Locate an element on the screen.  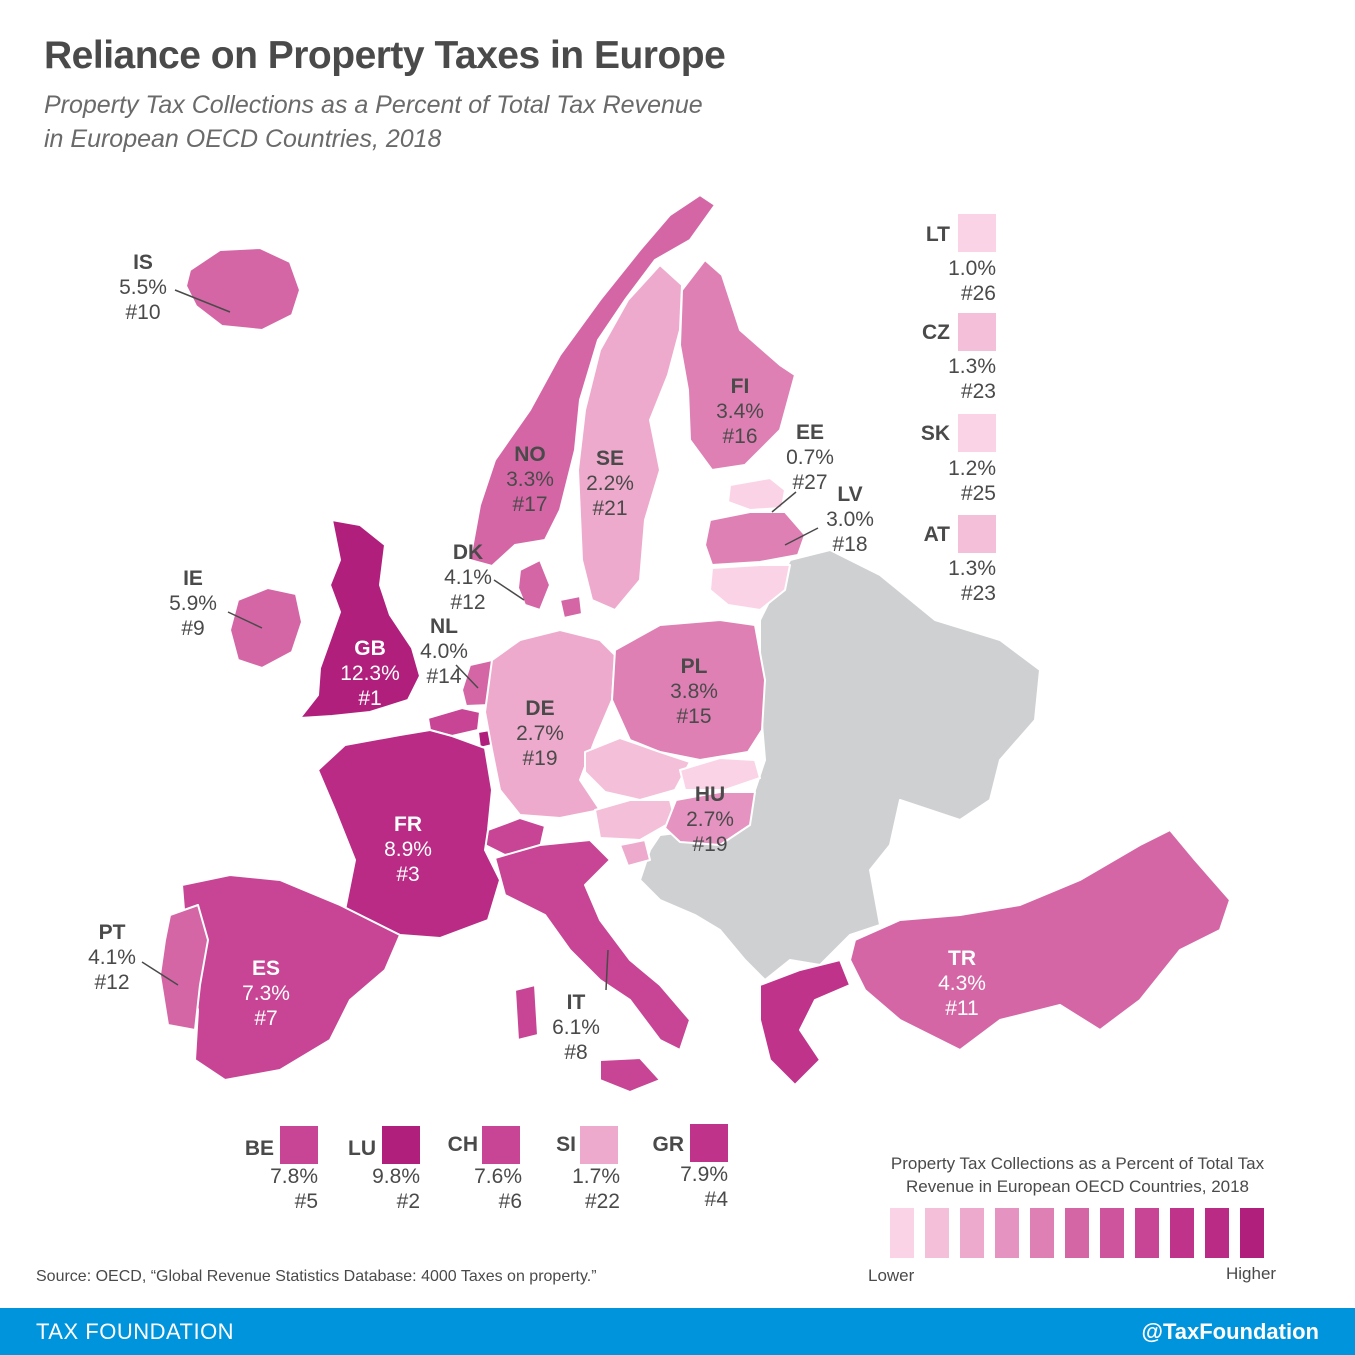
country-se is located at coordinates (630, 437).